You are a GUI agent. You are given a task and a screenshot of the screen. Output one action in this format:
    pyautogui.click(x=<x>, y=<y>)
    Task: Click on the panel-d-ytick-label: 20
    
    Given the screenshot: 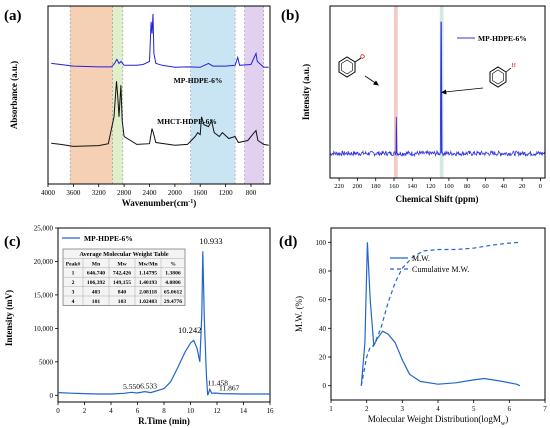 What is the action you would take?
    pyautogui.click(x=323, y=358)
    